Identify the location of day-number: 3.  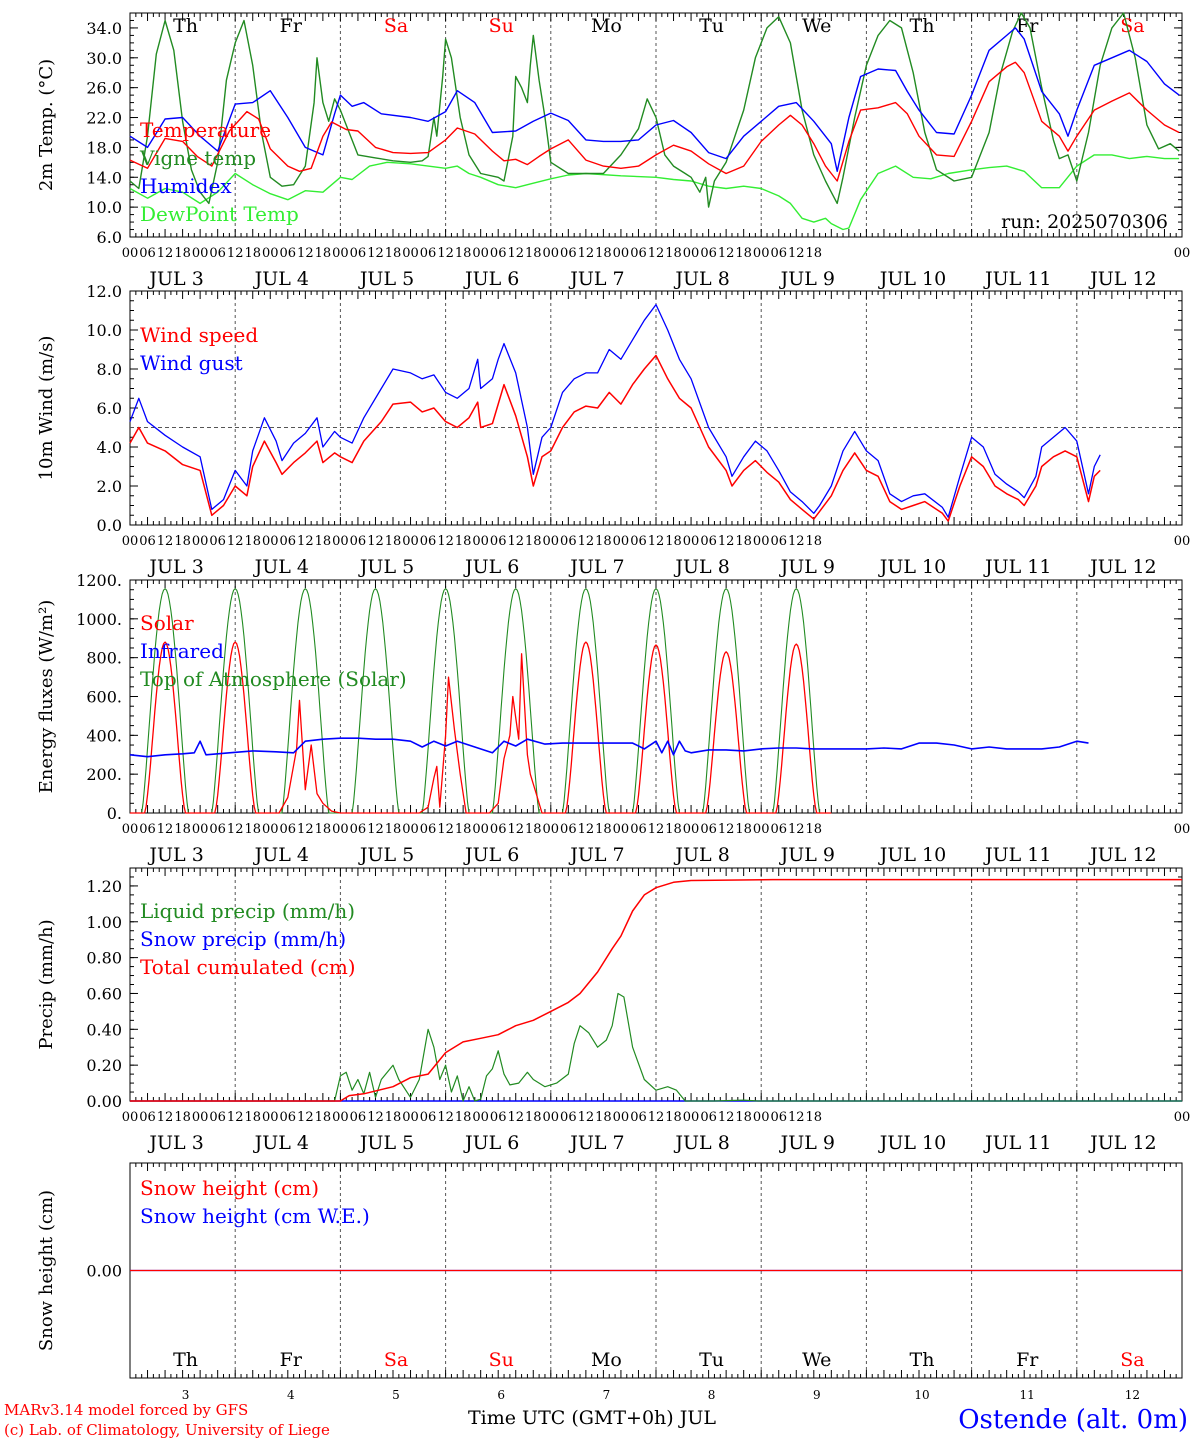
(186, 1395).